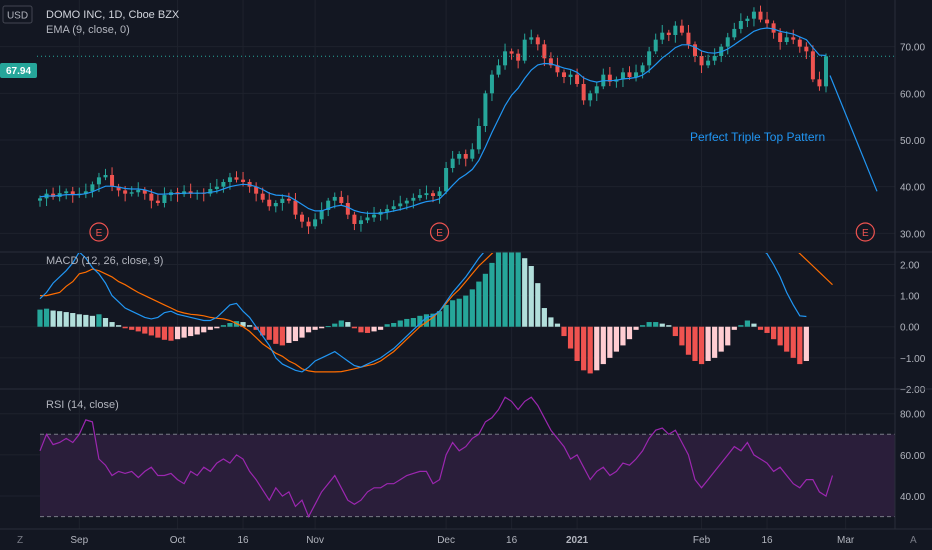  I want to click on timezone-toggle-icon: Z, so click(20, 540).